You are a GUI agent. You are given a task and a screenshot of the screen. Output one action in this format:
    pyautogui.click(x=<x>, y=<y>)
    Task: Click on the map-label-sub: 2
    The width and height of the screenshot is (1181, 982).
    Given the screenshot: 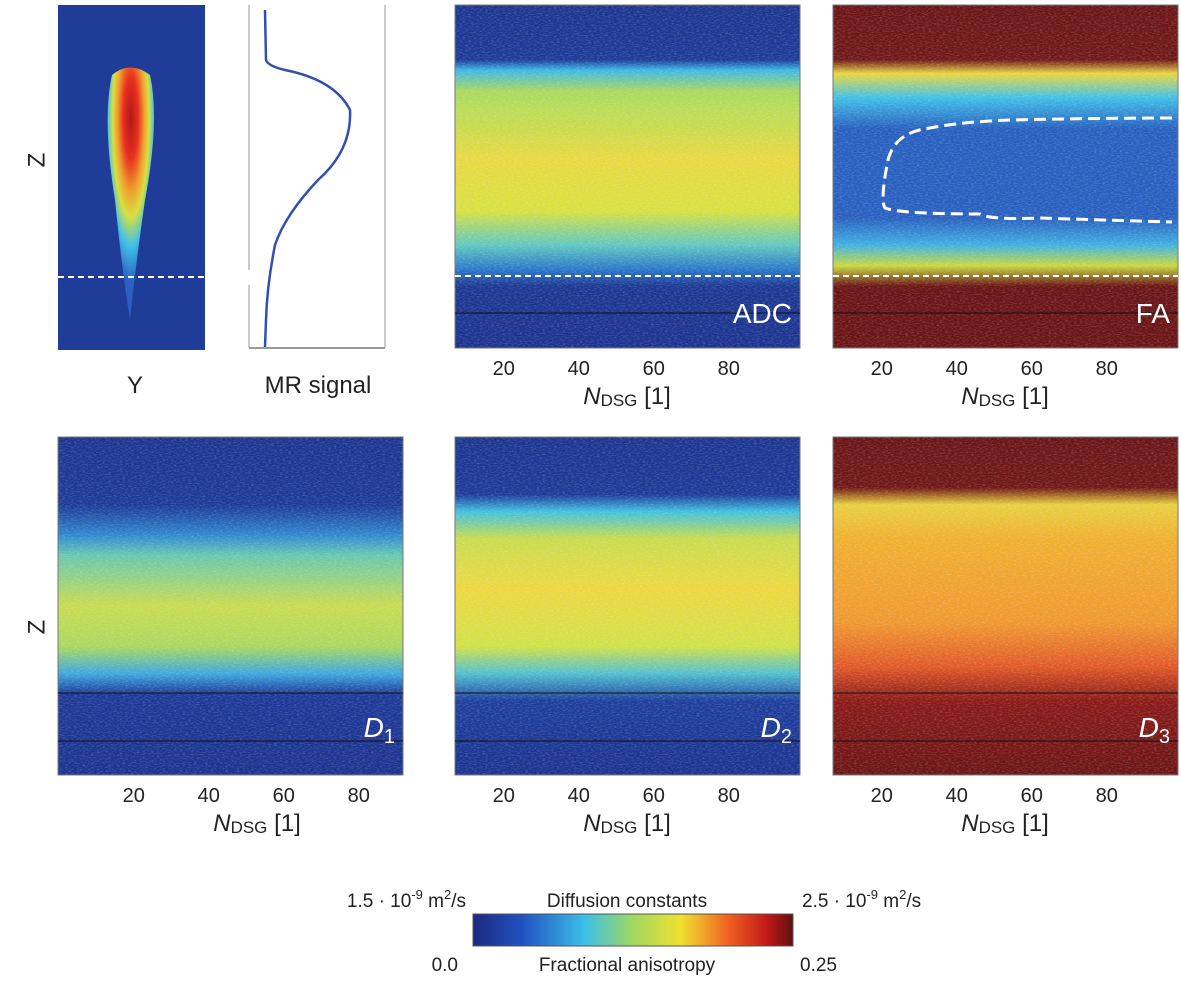 What is the action you would take?
    pyautogui.click(x=786, y=737)
    